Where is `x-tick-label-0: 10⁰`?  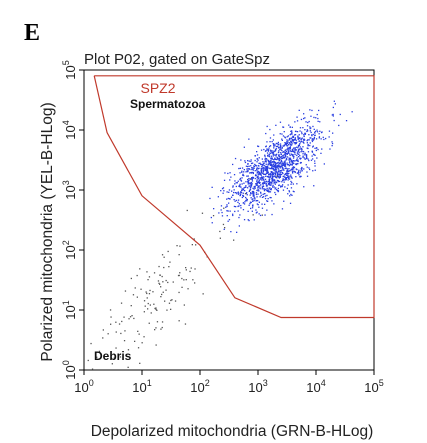
x-tick-label-0: 10⁰ is located at coordinates (83, 386).